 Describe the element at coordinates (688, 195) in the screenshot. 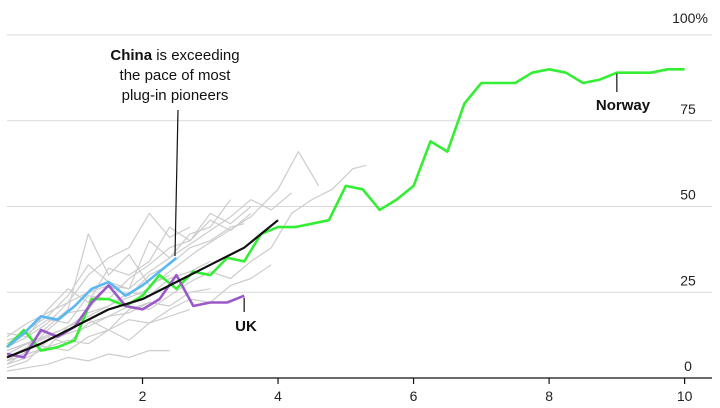

I see `y-tick-label-50: 50` at that location.